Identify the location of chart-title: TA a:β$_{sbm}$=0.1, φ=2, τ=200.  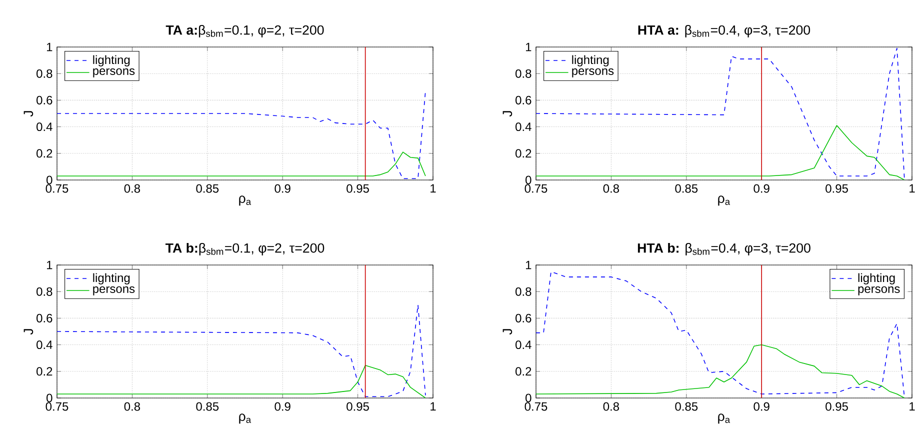
(245, 31).